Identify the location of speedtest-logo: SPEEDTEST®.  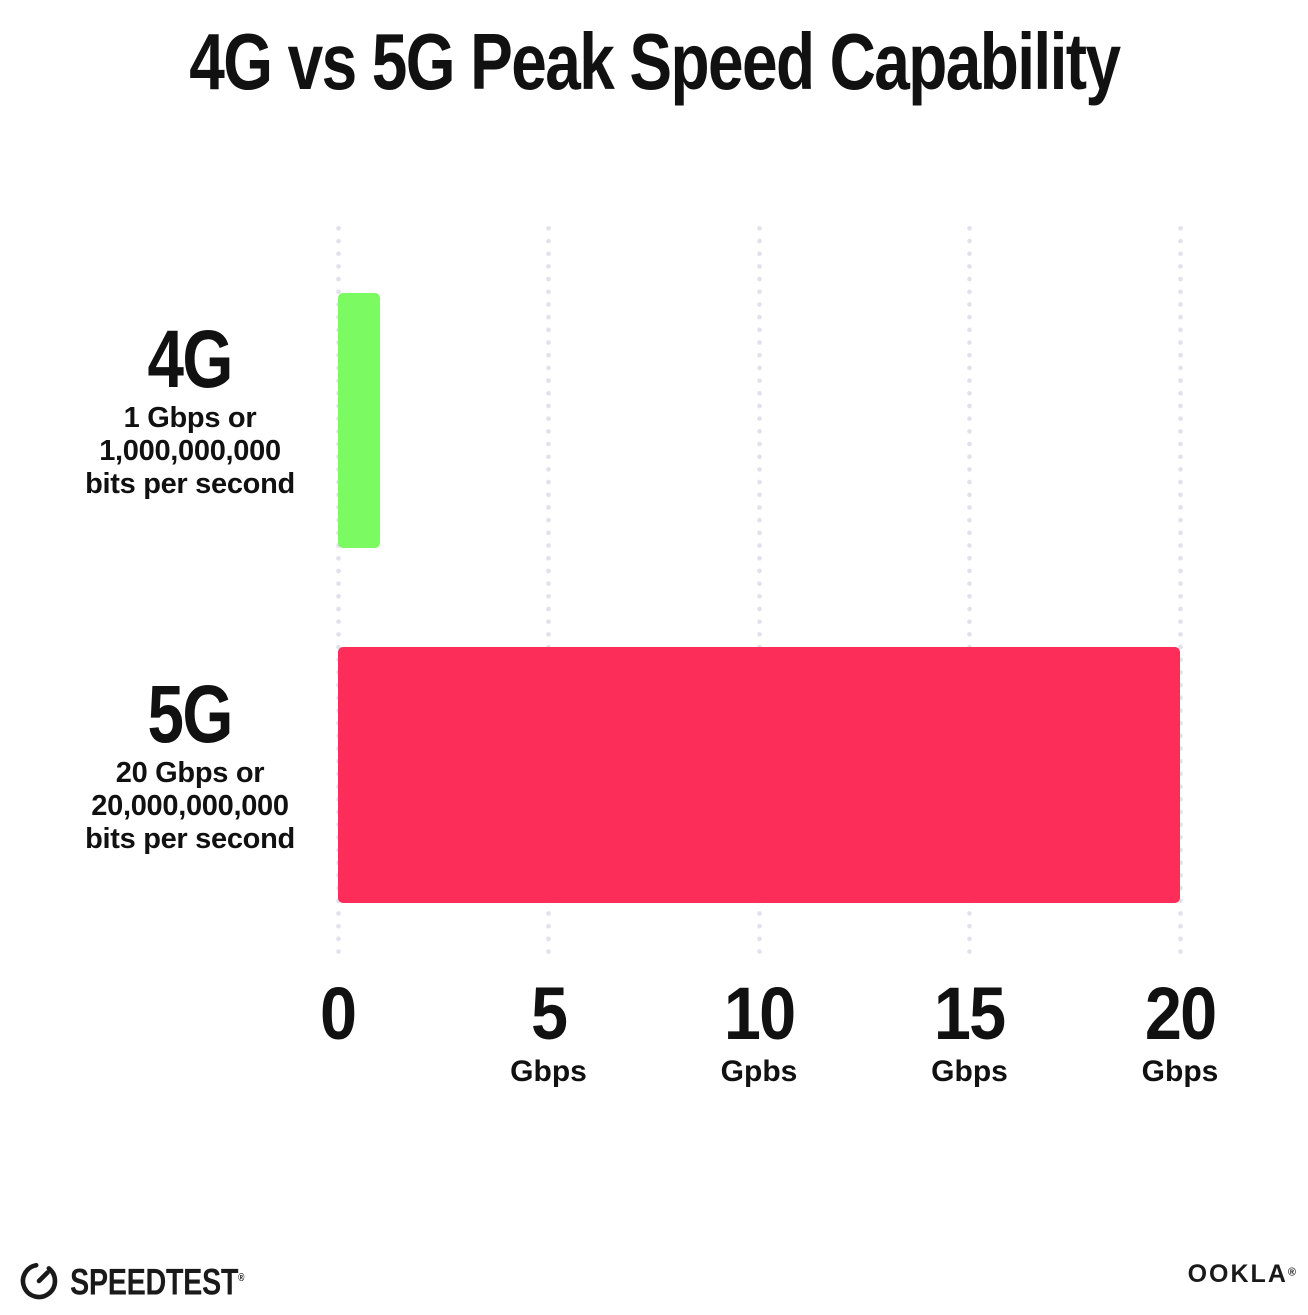
(156, 1280).